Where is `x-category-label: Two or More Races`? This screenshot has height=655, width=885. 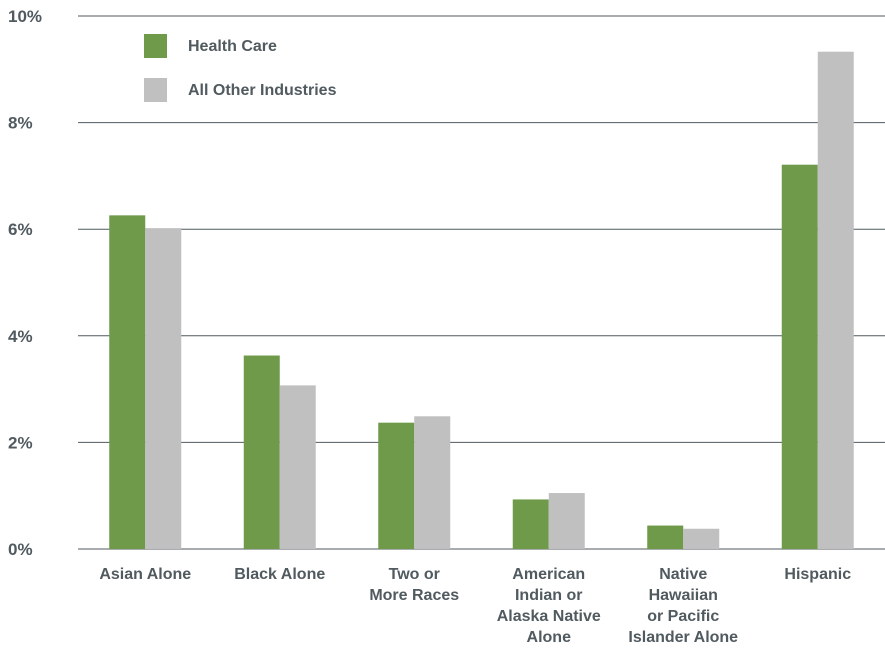 x-category-label: Two or More Races is located at coordinates (414, 585).